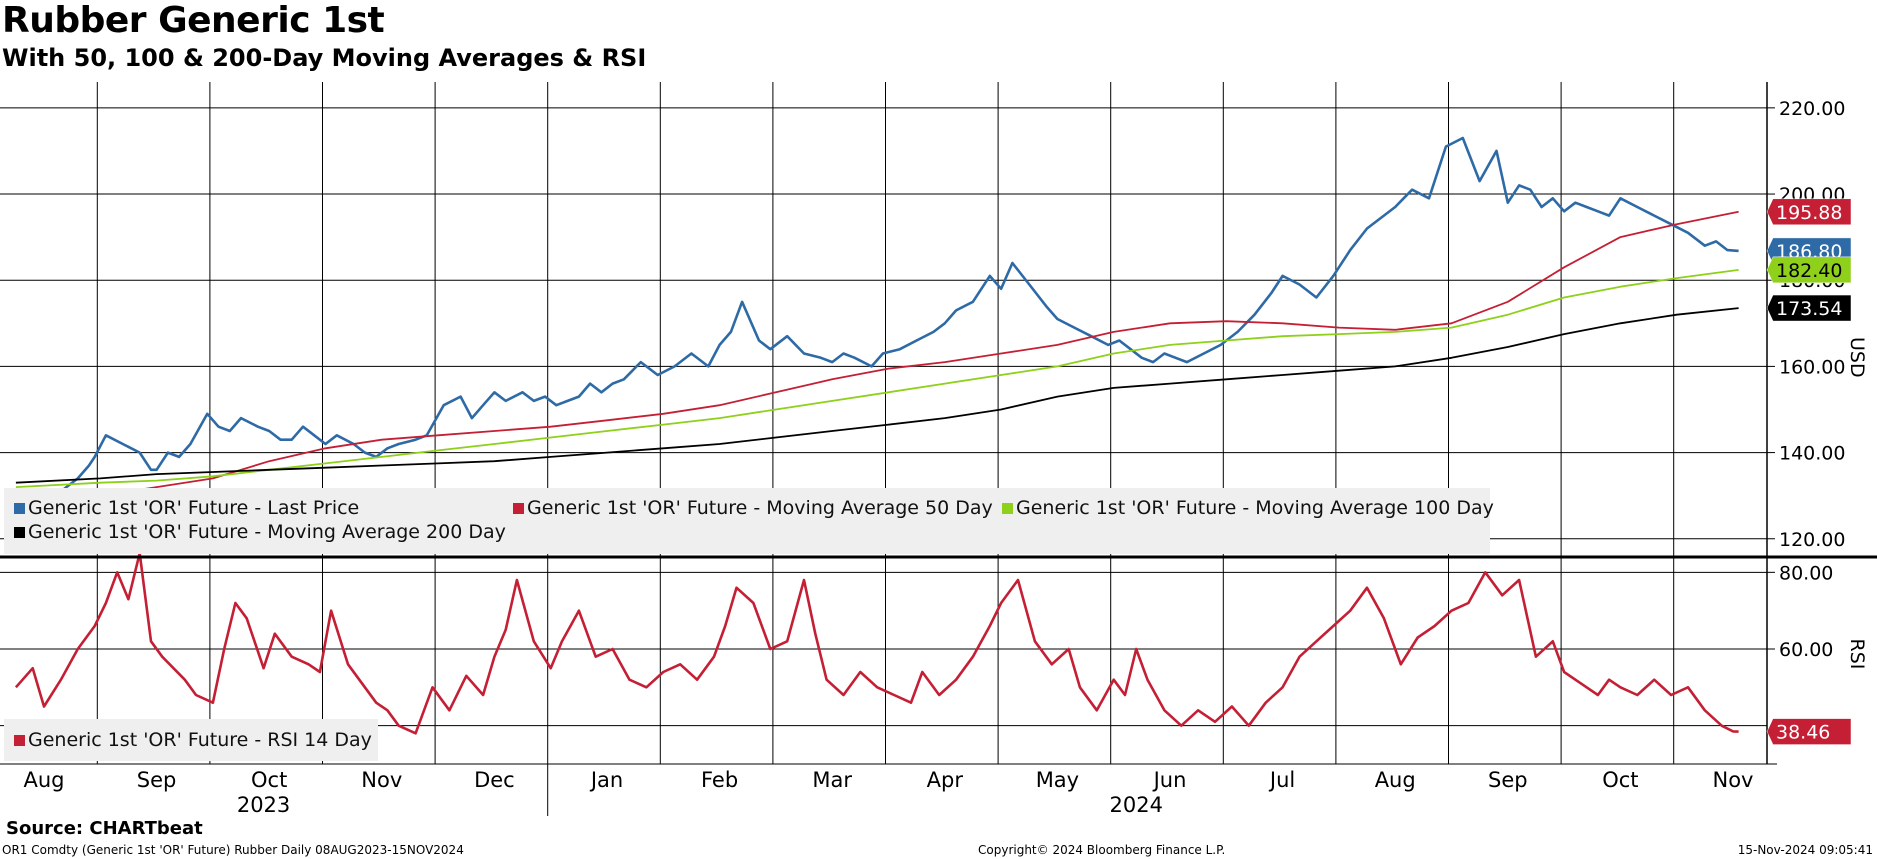  I want to click on price-ytick-label: 160.00, so click(1812, 367).